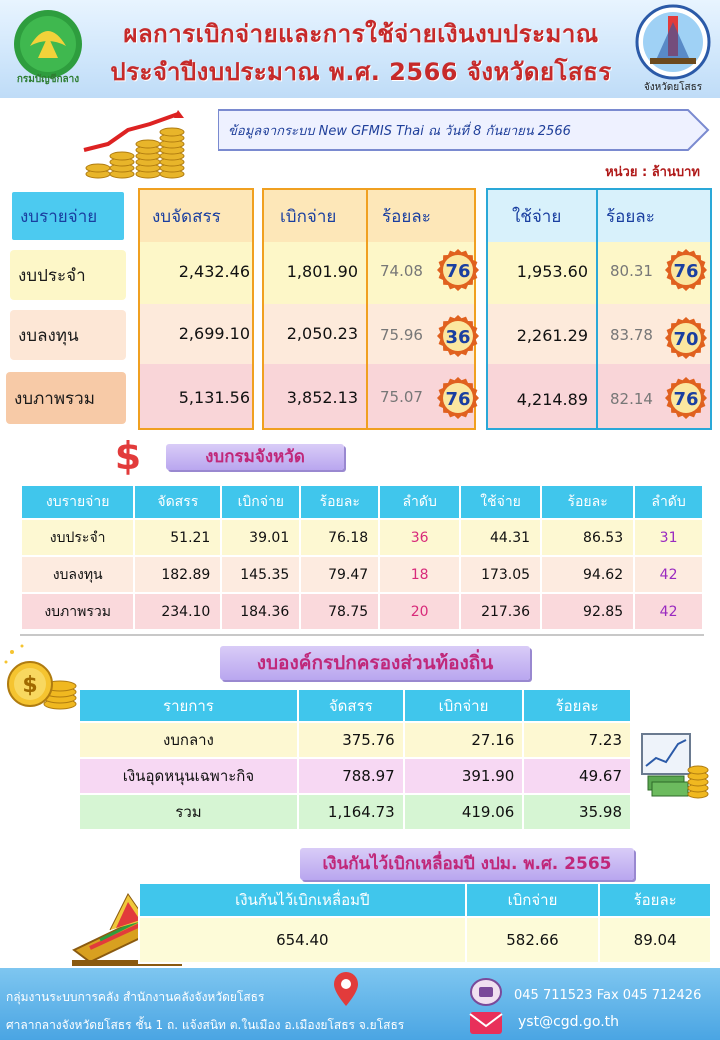 The width and height of the screenshot is (720, 1040). What do you see at coordinates (302, 900) in the screenshot?
I see `table-header: เงินกันไว้เบิกเหลื่อมปี` at bounding box center [302, 900].